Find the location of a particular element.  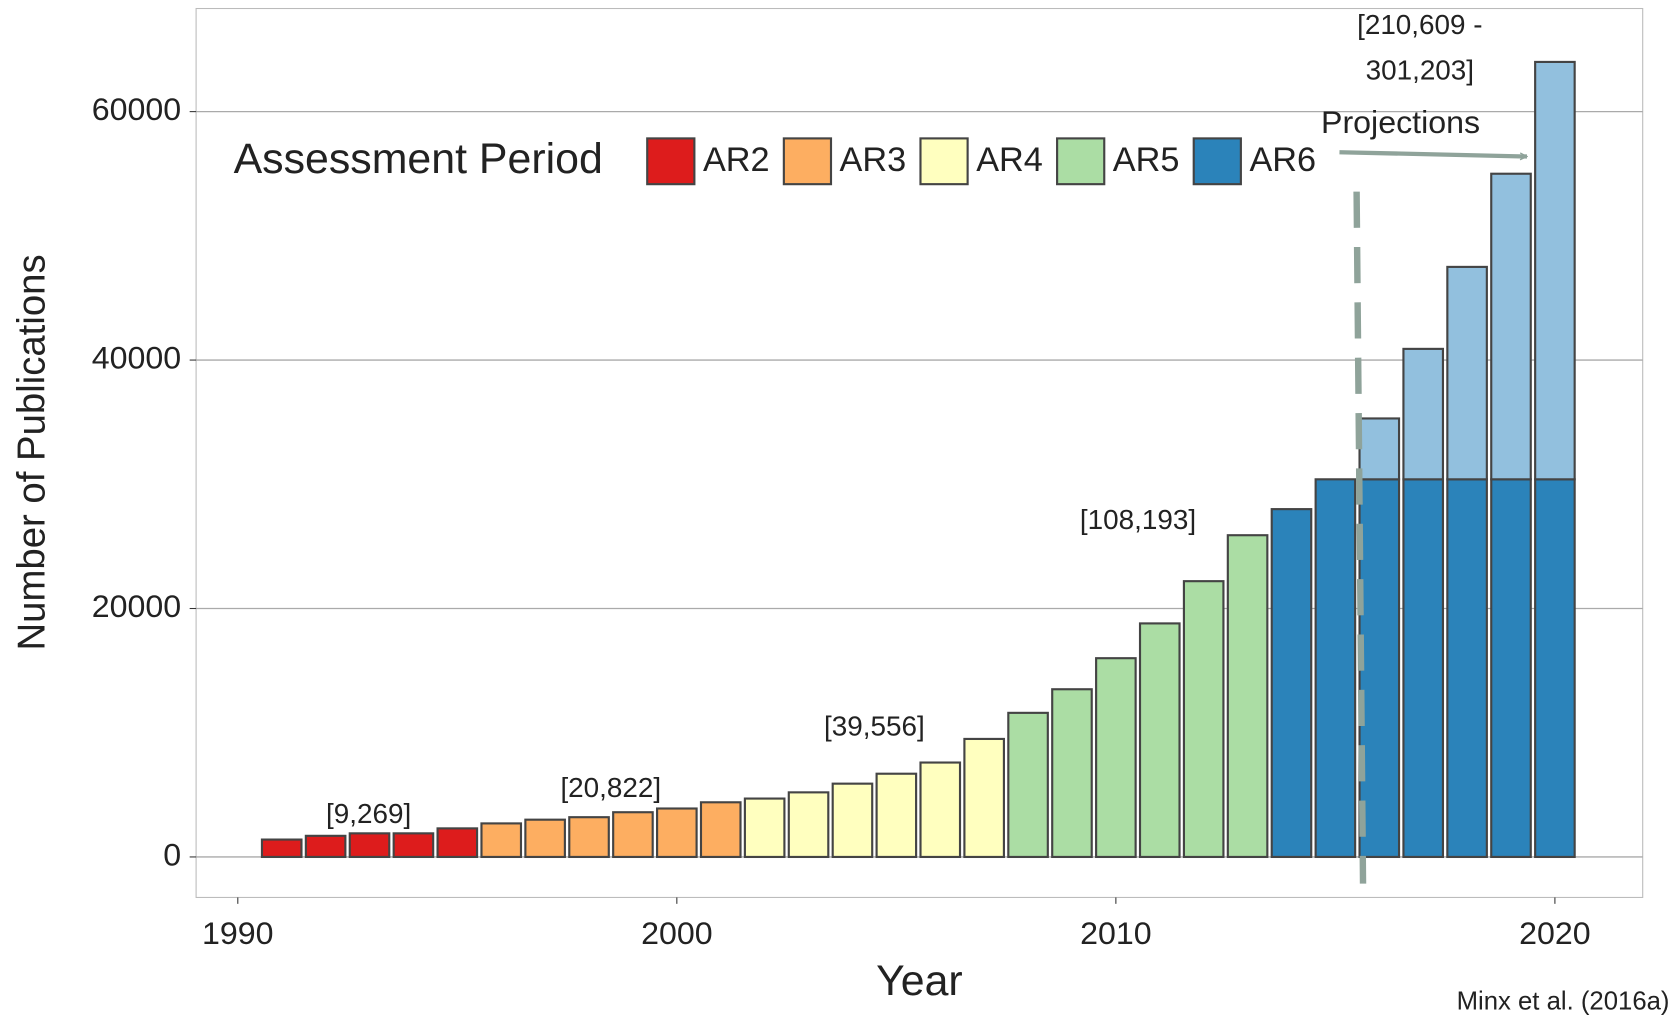

x-tick-label: 2000 is located at coordinates (676, 933).